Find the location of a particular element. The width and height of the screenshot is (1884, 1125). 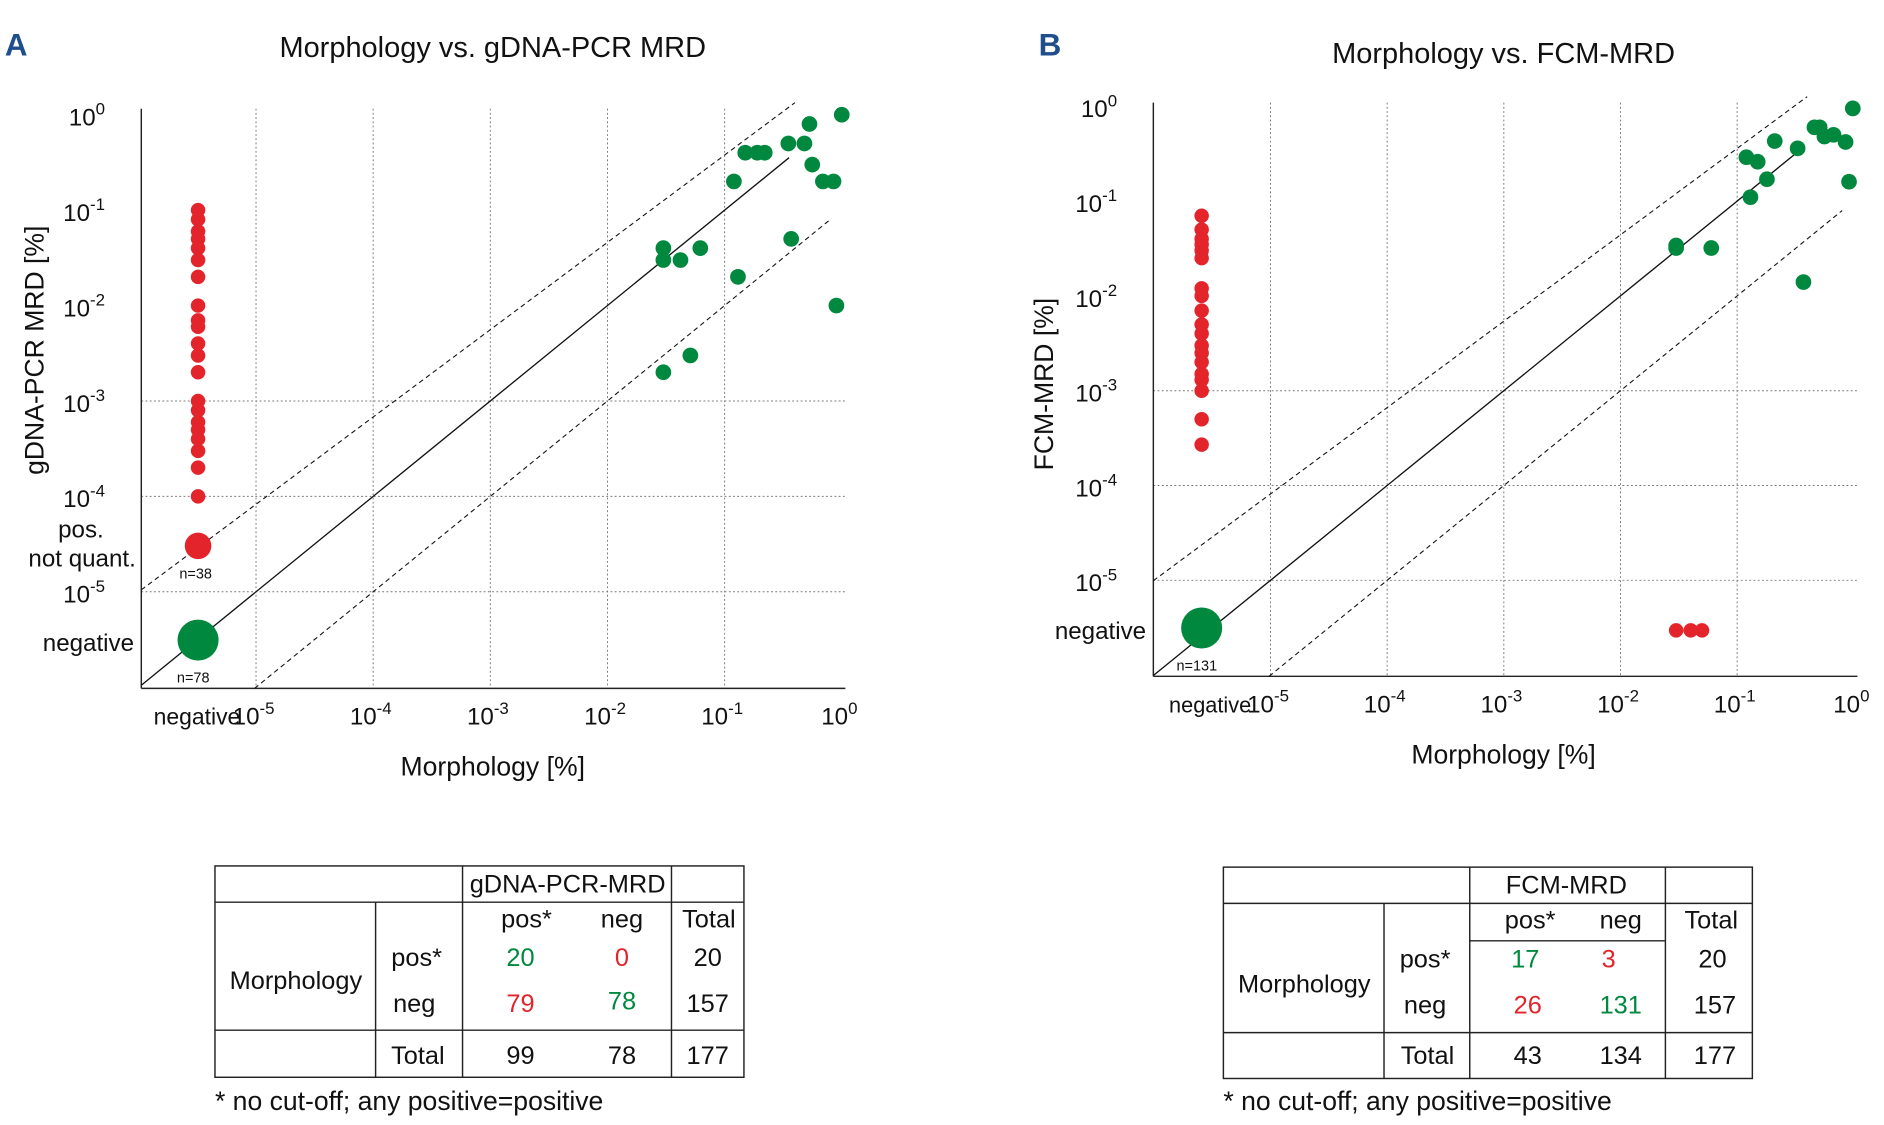

table-b-group-header: FCM-MRD is located at coordinates (1566, 886).